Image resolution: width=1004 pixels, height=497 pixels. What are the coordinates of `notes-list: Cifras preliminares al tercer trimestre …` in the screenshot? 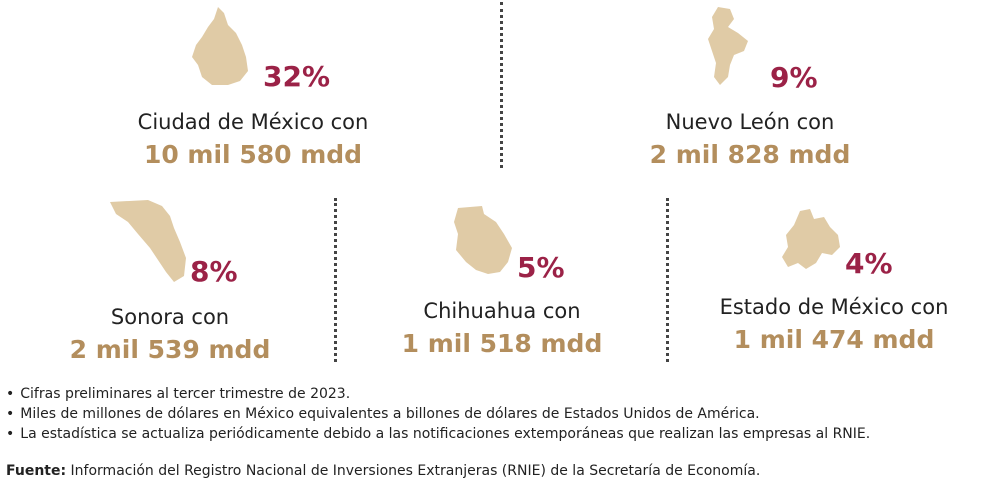 It's located at (438, 414).